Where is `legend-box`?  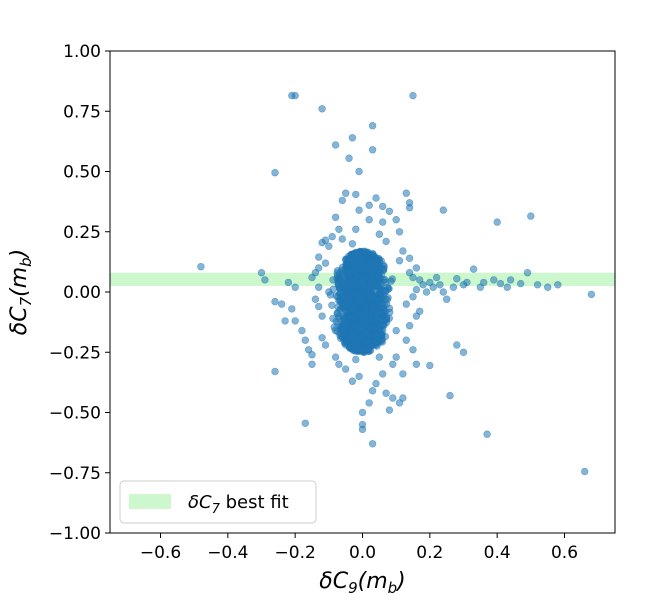 legend-box is located at coordinates (218, 502).